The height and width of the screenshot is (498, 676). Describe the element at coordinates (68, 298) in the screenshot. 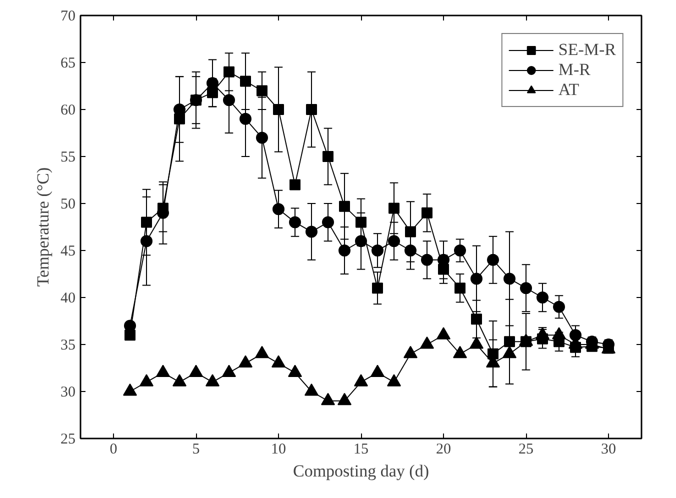

I see `y-tick-label: 40` at that location.